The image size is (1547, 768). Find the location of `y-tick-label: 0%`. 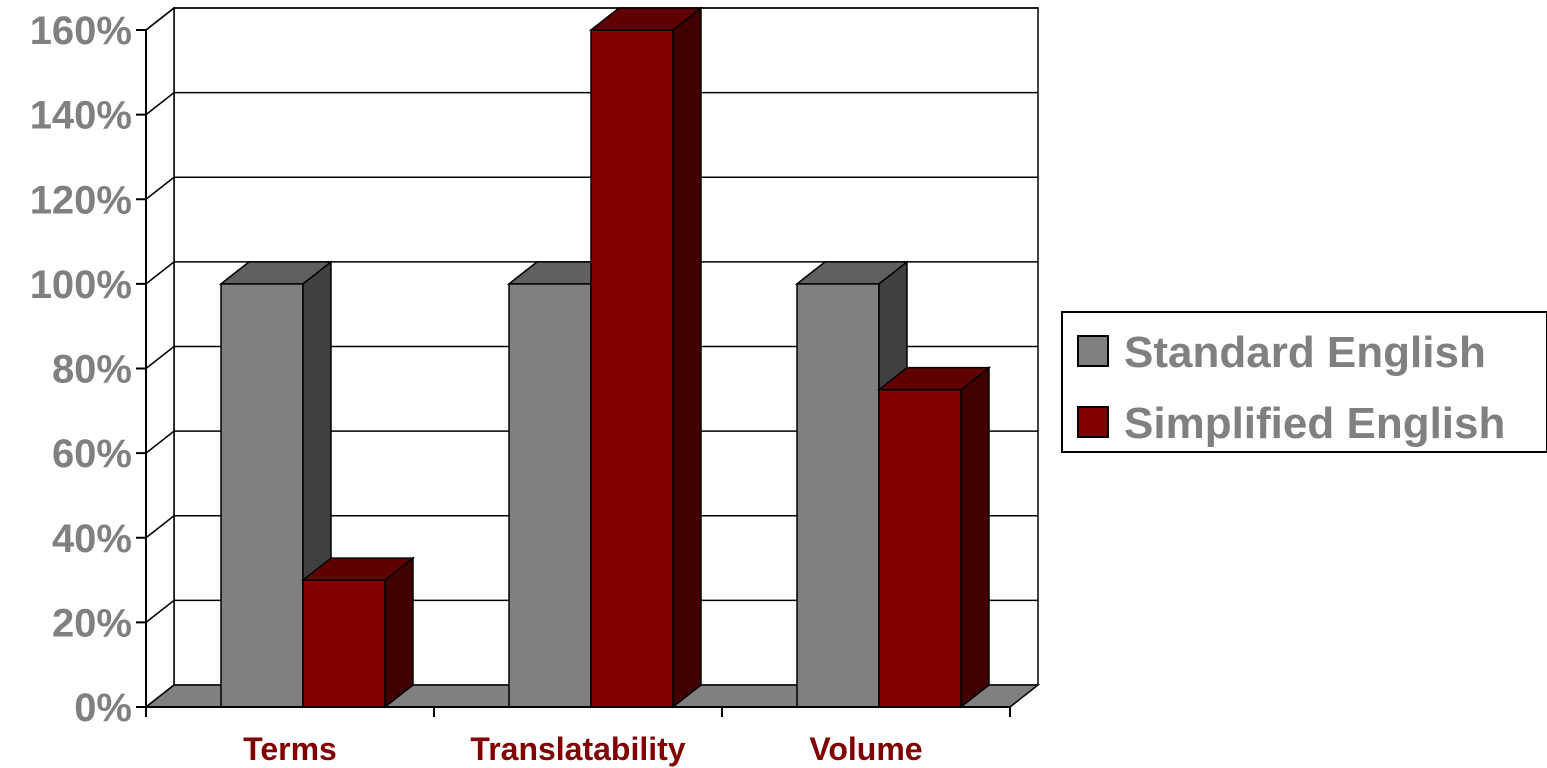

y-tick-label: 0% is located at coordinates (103, 708).